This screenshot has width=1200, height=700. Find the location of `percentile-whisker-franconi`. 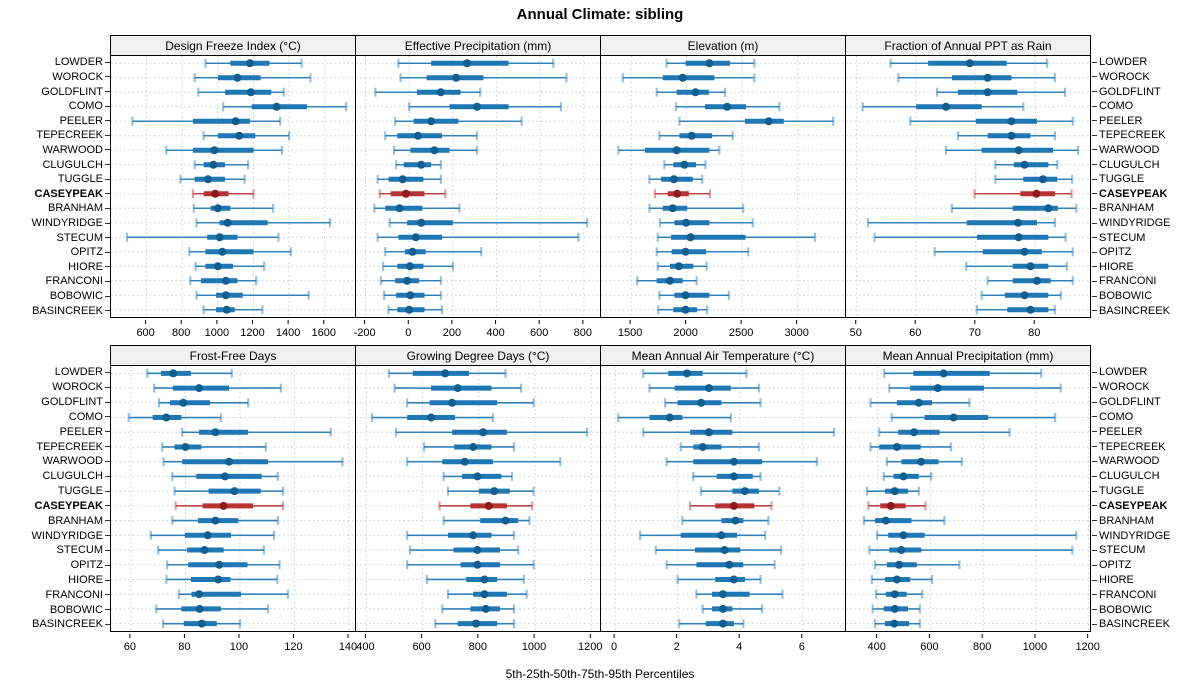

percentile-whisker-franconi is located at coordinates (410, 281).